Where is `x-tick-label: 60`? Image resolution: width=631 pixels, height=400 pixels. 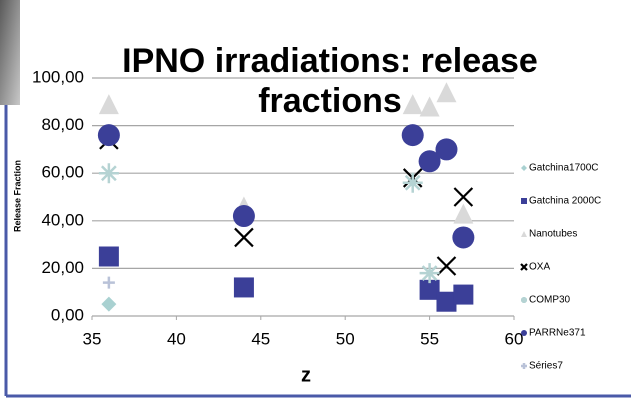 x-tick-label: 60 is located at coordinates (514, 338).